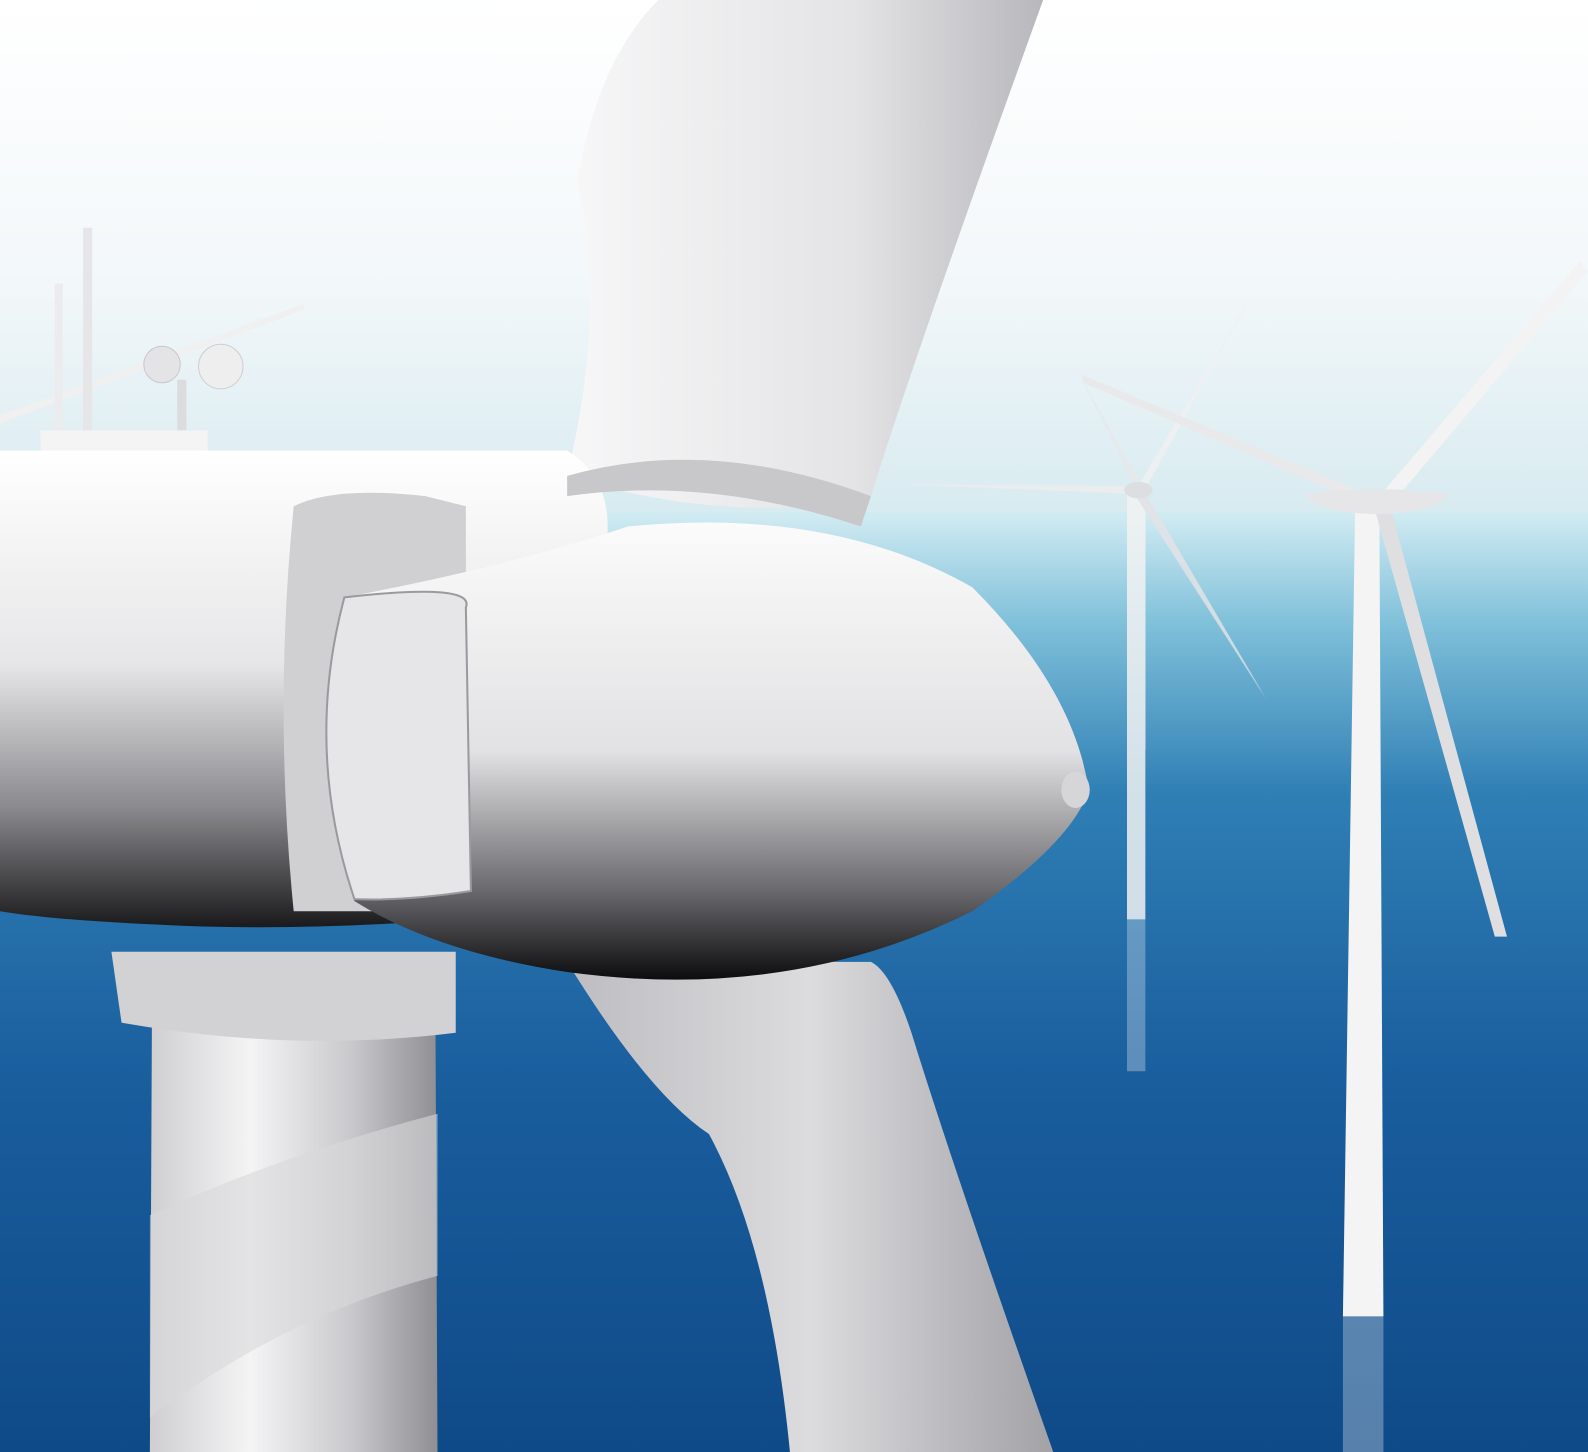 This screenshot has width=1588, height=1452. What do you see at coordinates (1376, 502) in the screenshot?
I see `turbine-nacelle` at bounding box center [1376, 502].